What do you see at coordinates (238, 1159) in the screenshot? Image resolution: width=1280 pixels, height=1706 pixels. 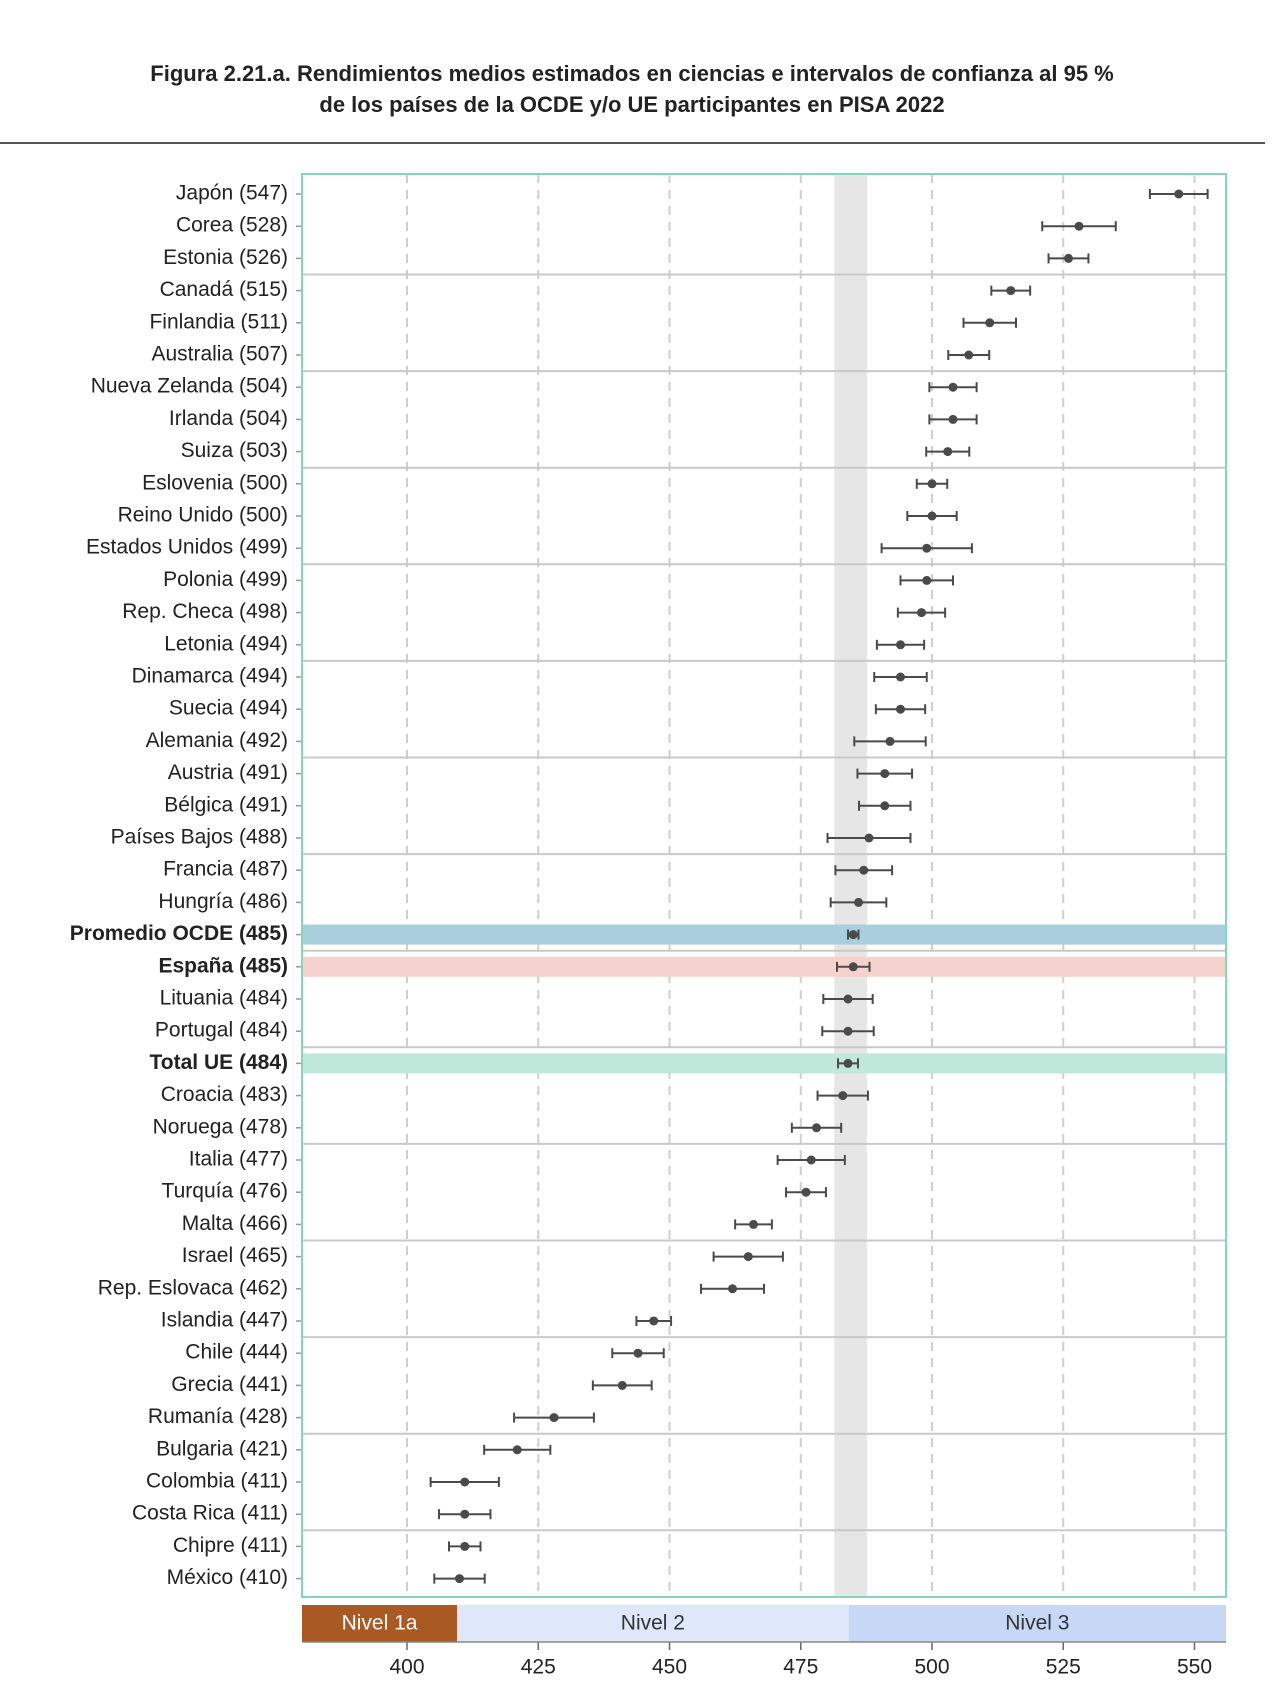 I see `y-tick-label: Italia (477)` at bounding box center [238, 1159].